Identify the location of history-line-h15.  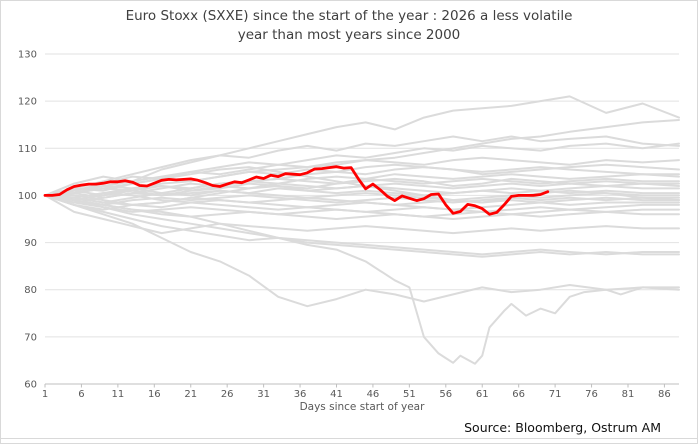
(362, 201).